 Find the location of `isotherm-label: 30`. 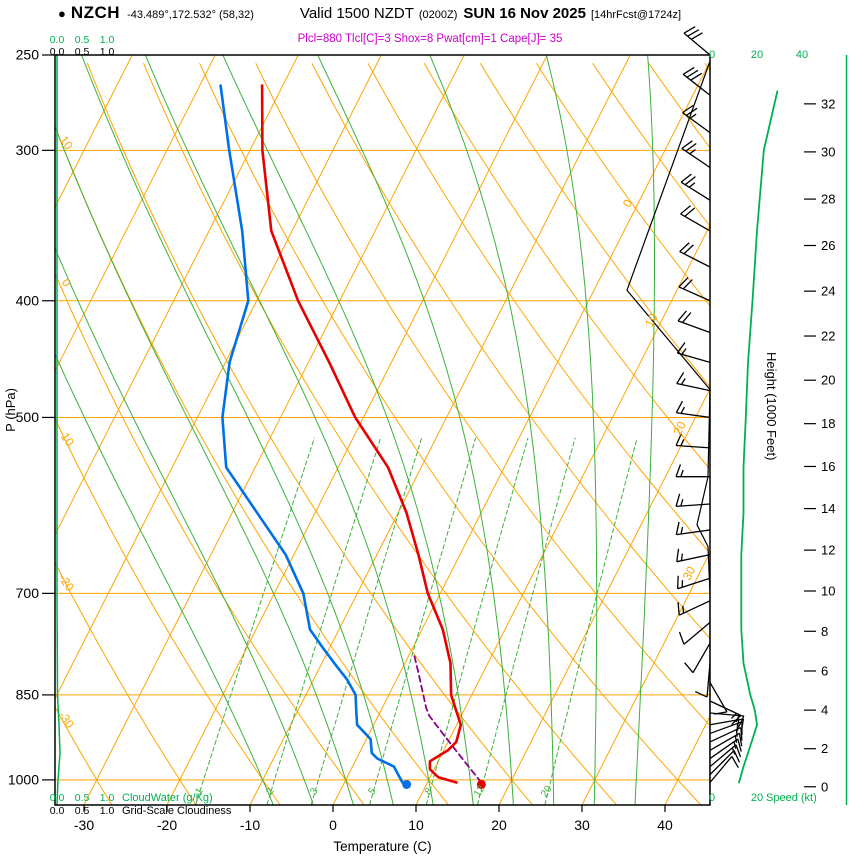

isotherm-label: 30 is located at coordinates (689, 573).